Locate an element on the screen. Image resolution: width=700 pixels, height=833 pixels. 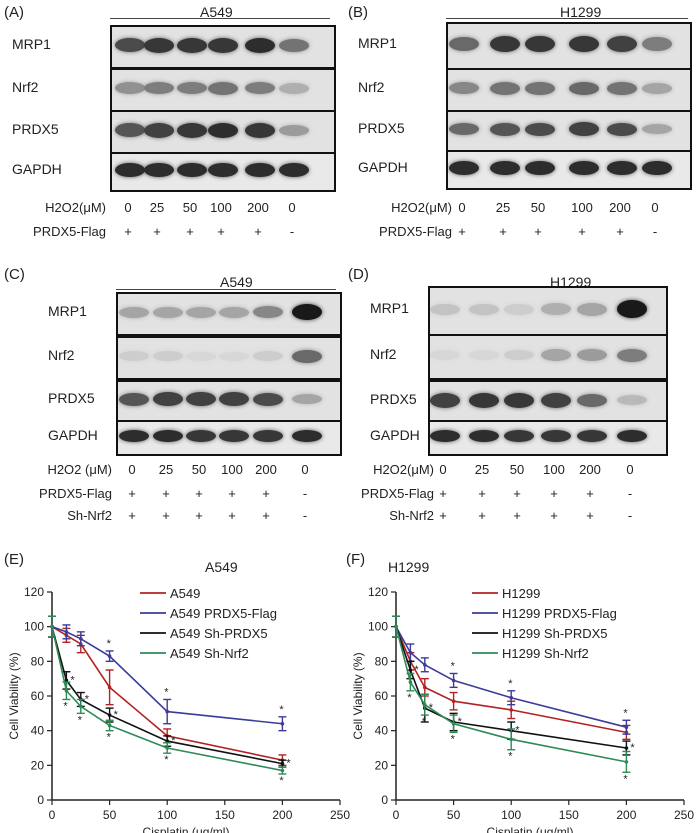
title-underline is located at coordinates (226, 289).